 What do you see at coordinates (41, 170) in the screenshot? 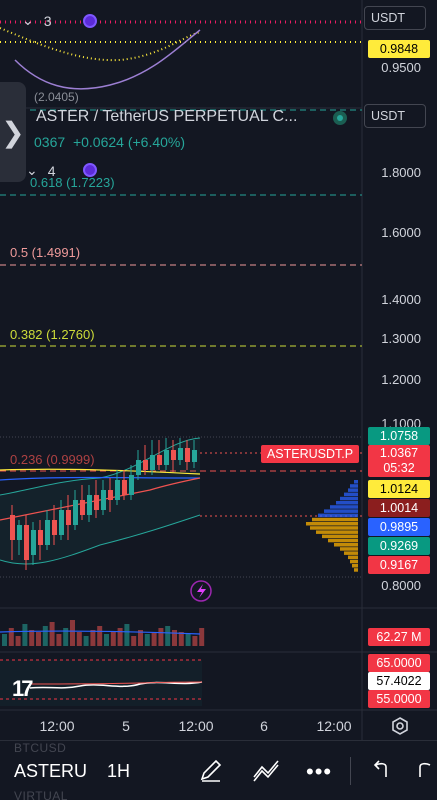
I see `pane-collapse-2: ⌄ 4` at bounding box center [41, 170].